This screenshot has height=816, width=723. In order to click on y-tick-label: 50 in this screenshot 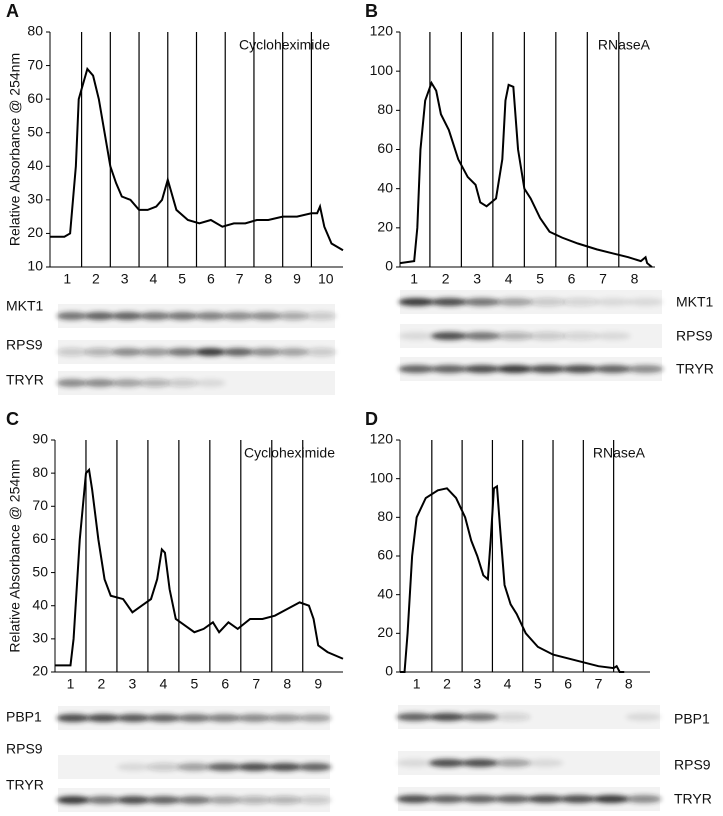, I will do `click(35, 131)`.